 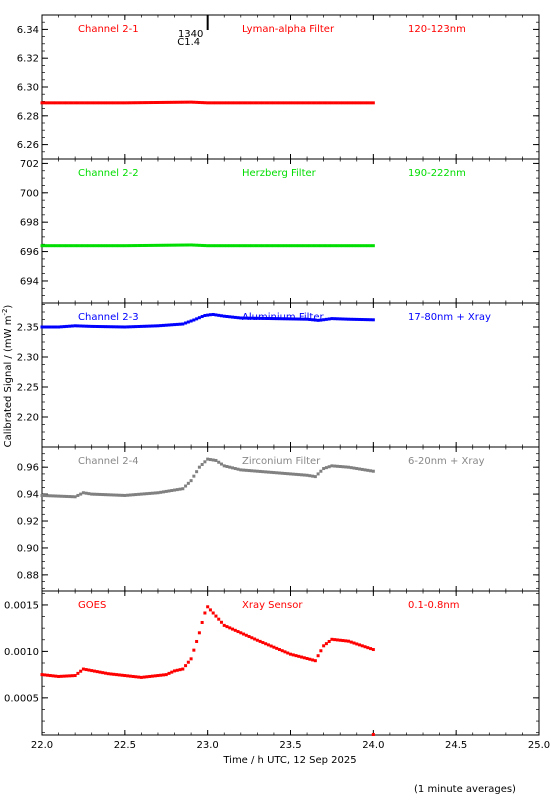 I want to click on y-tick-label: 0.90, so click(x=28, y=548).